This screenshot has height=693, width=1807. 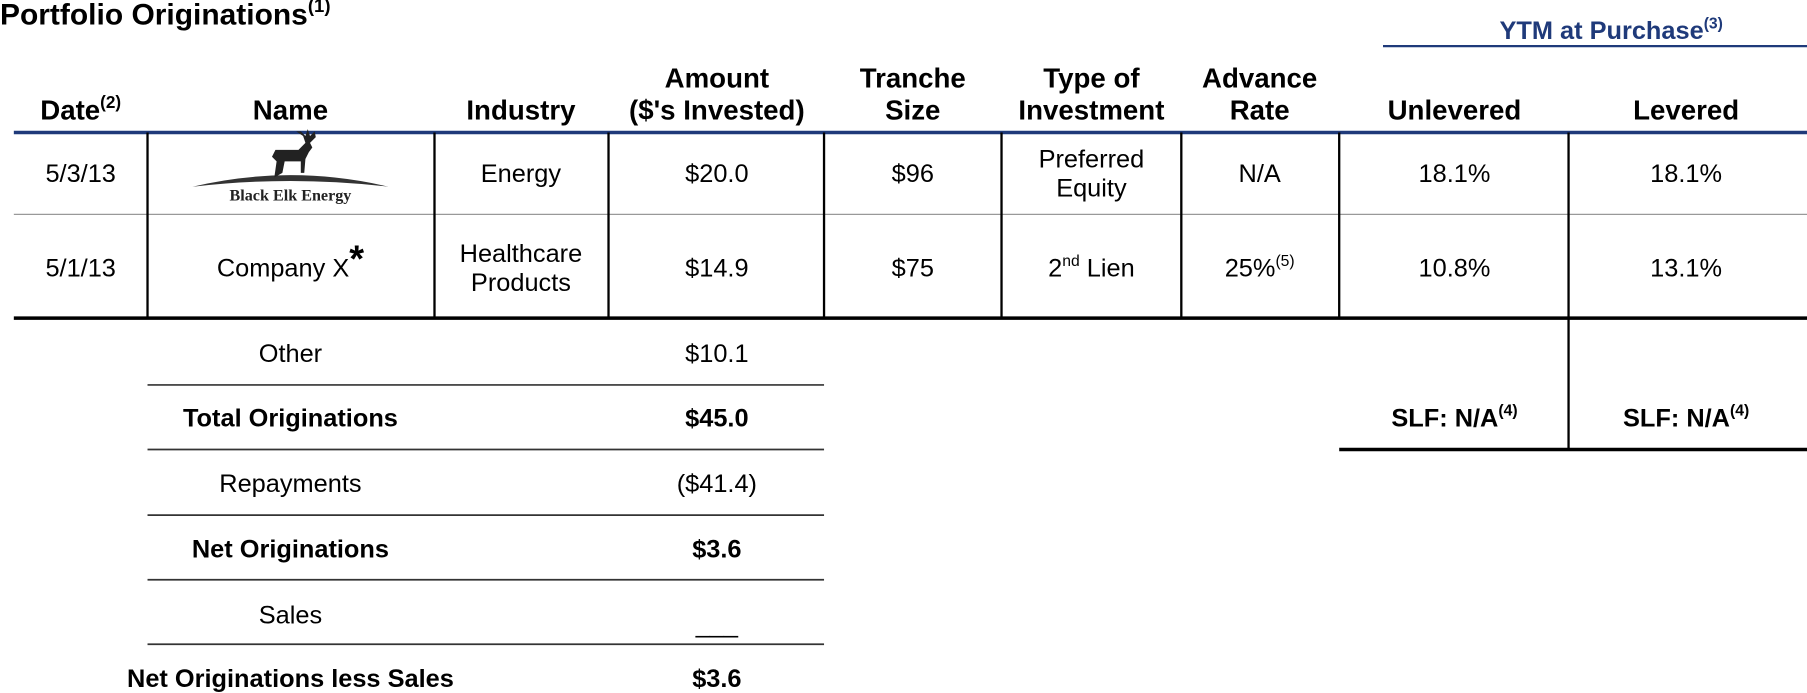 I want to click on superscript: (3), so click(x=1713, y=23).